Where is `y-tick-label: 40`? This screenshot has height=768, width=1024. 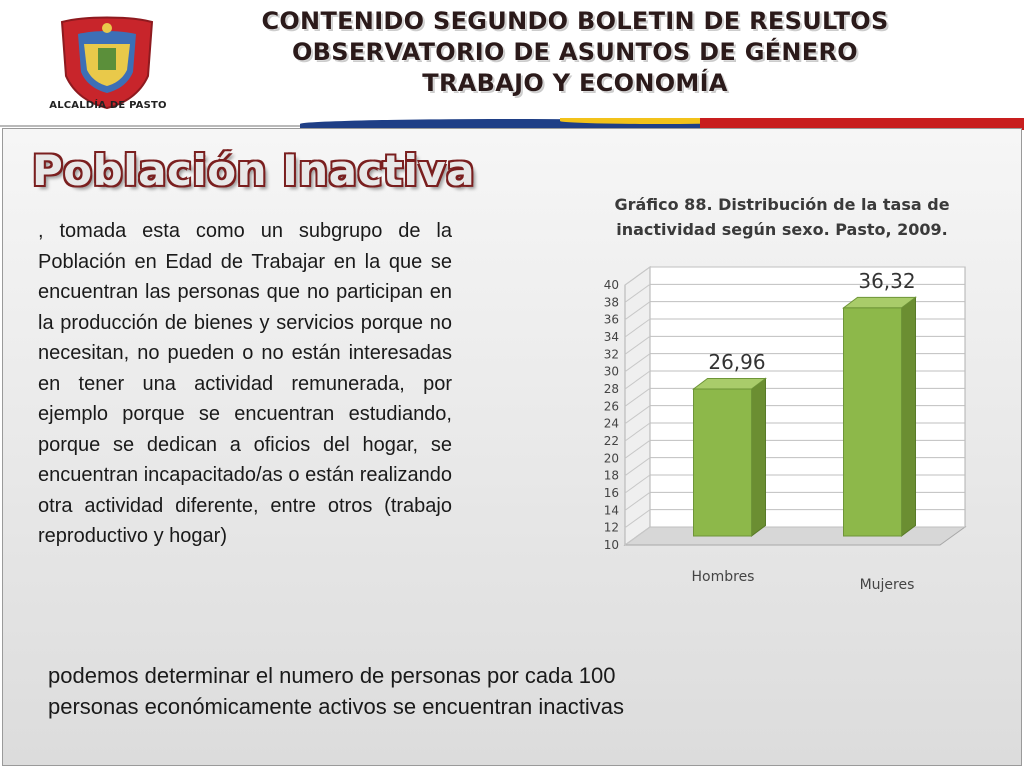 y-tick-label: 40 is located at coordinates (611, 285).